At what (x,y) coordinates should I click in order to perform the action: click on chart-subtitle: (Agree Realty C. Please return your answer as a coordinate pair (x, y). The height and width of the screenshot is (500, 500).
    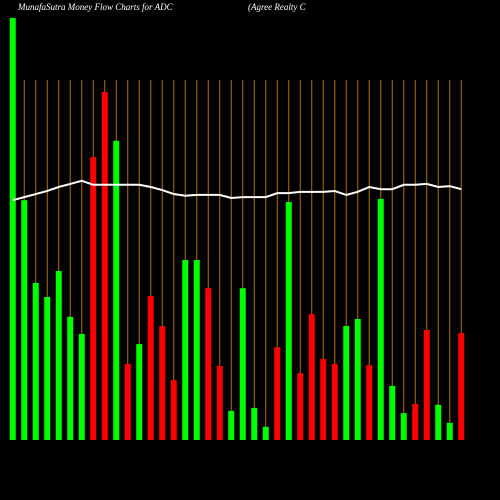
    Looking at the image, I should click on (277, 7).